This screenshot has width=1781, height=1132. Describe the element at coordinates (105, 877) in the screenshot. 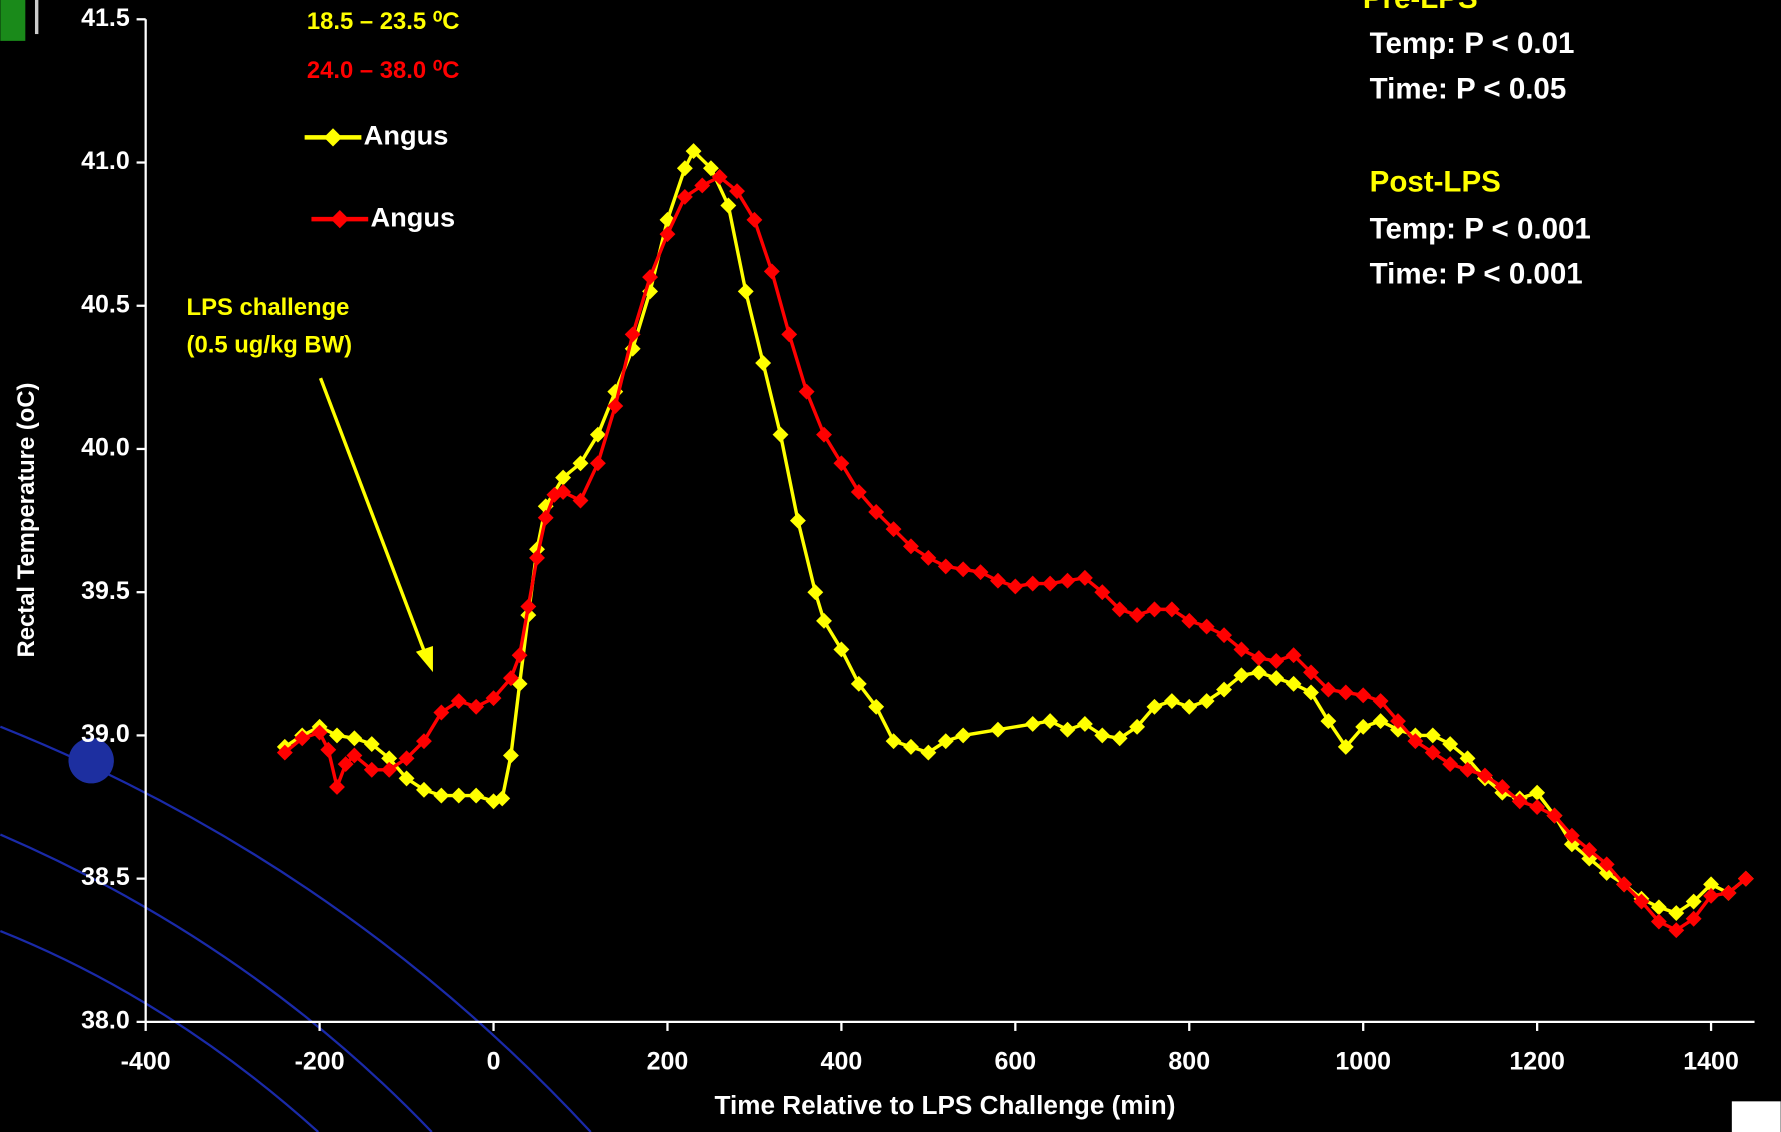

I see `y-tick-label: 38.5` at that location.